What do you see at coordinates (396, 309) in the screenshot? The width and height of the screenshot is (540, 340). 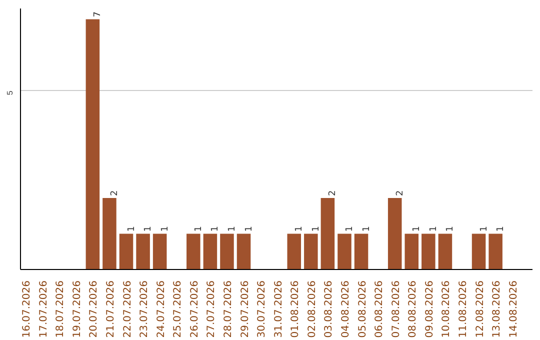 I see `x-tick-label: 07.08.2026` at bounding box center [396, 309].